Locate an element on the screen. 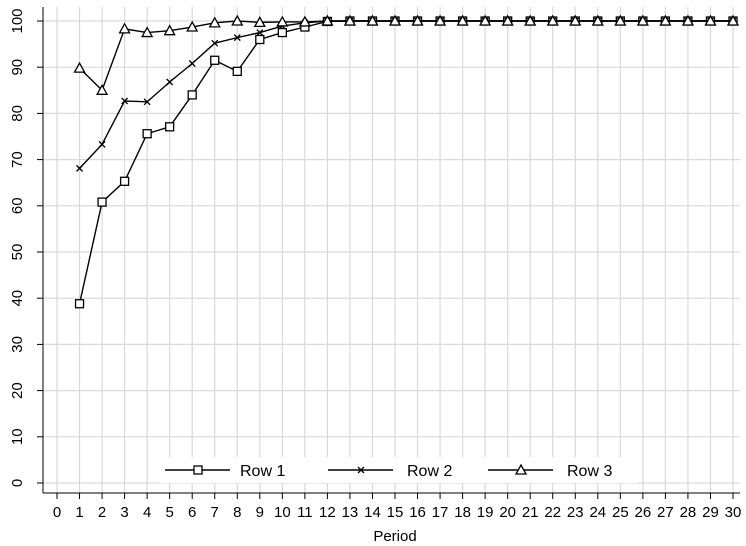 The width and height of the screenshot is (746, 546). x-tick-label: 21 is located at coordinates (530, 512).